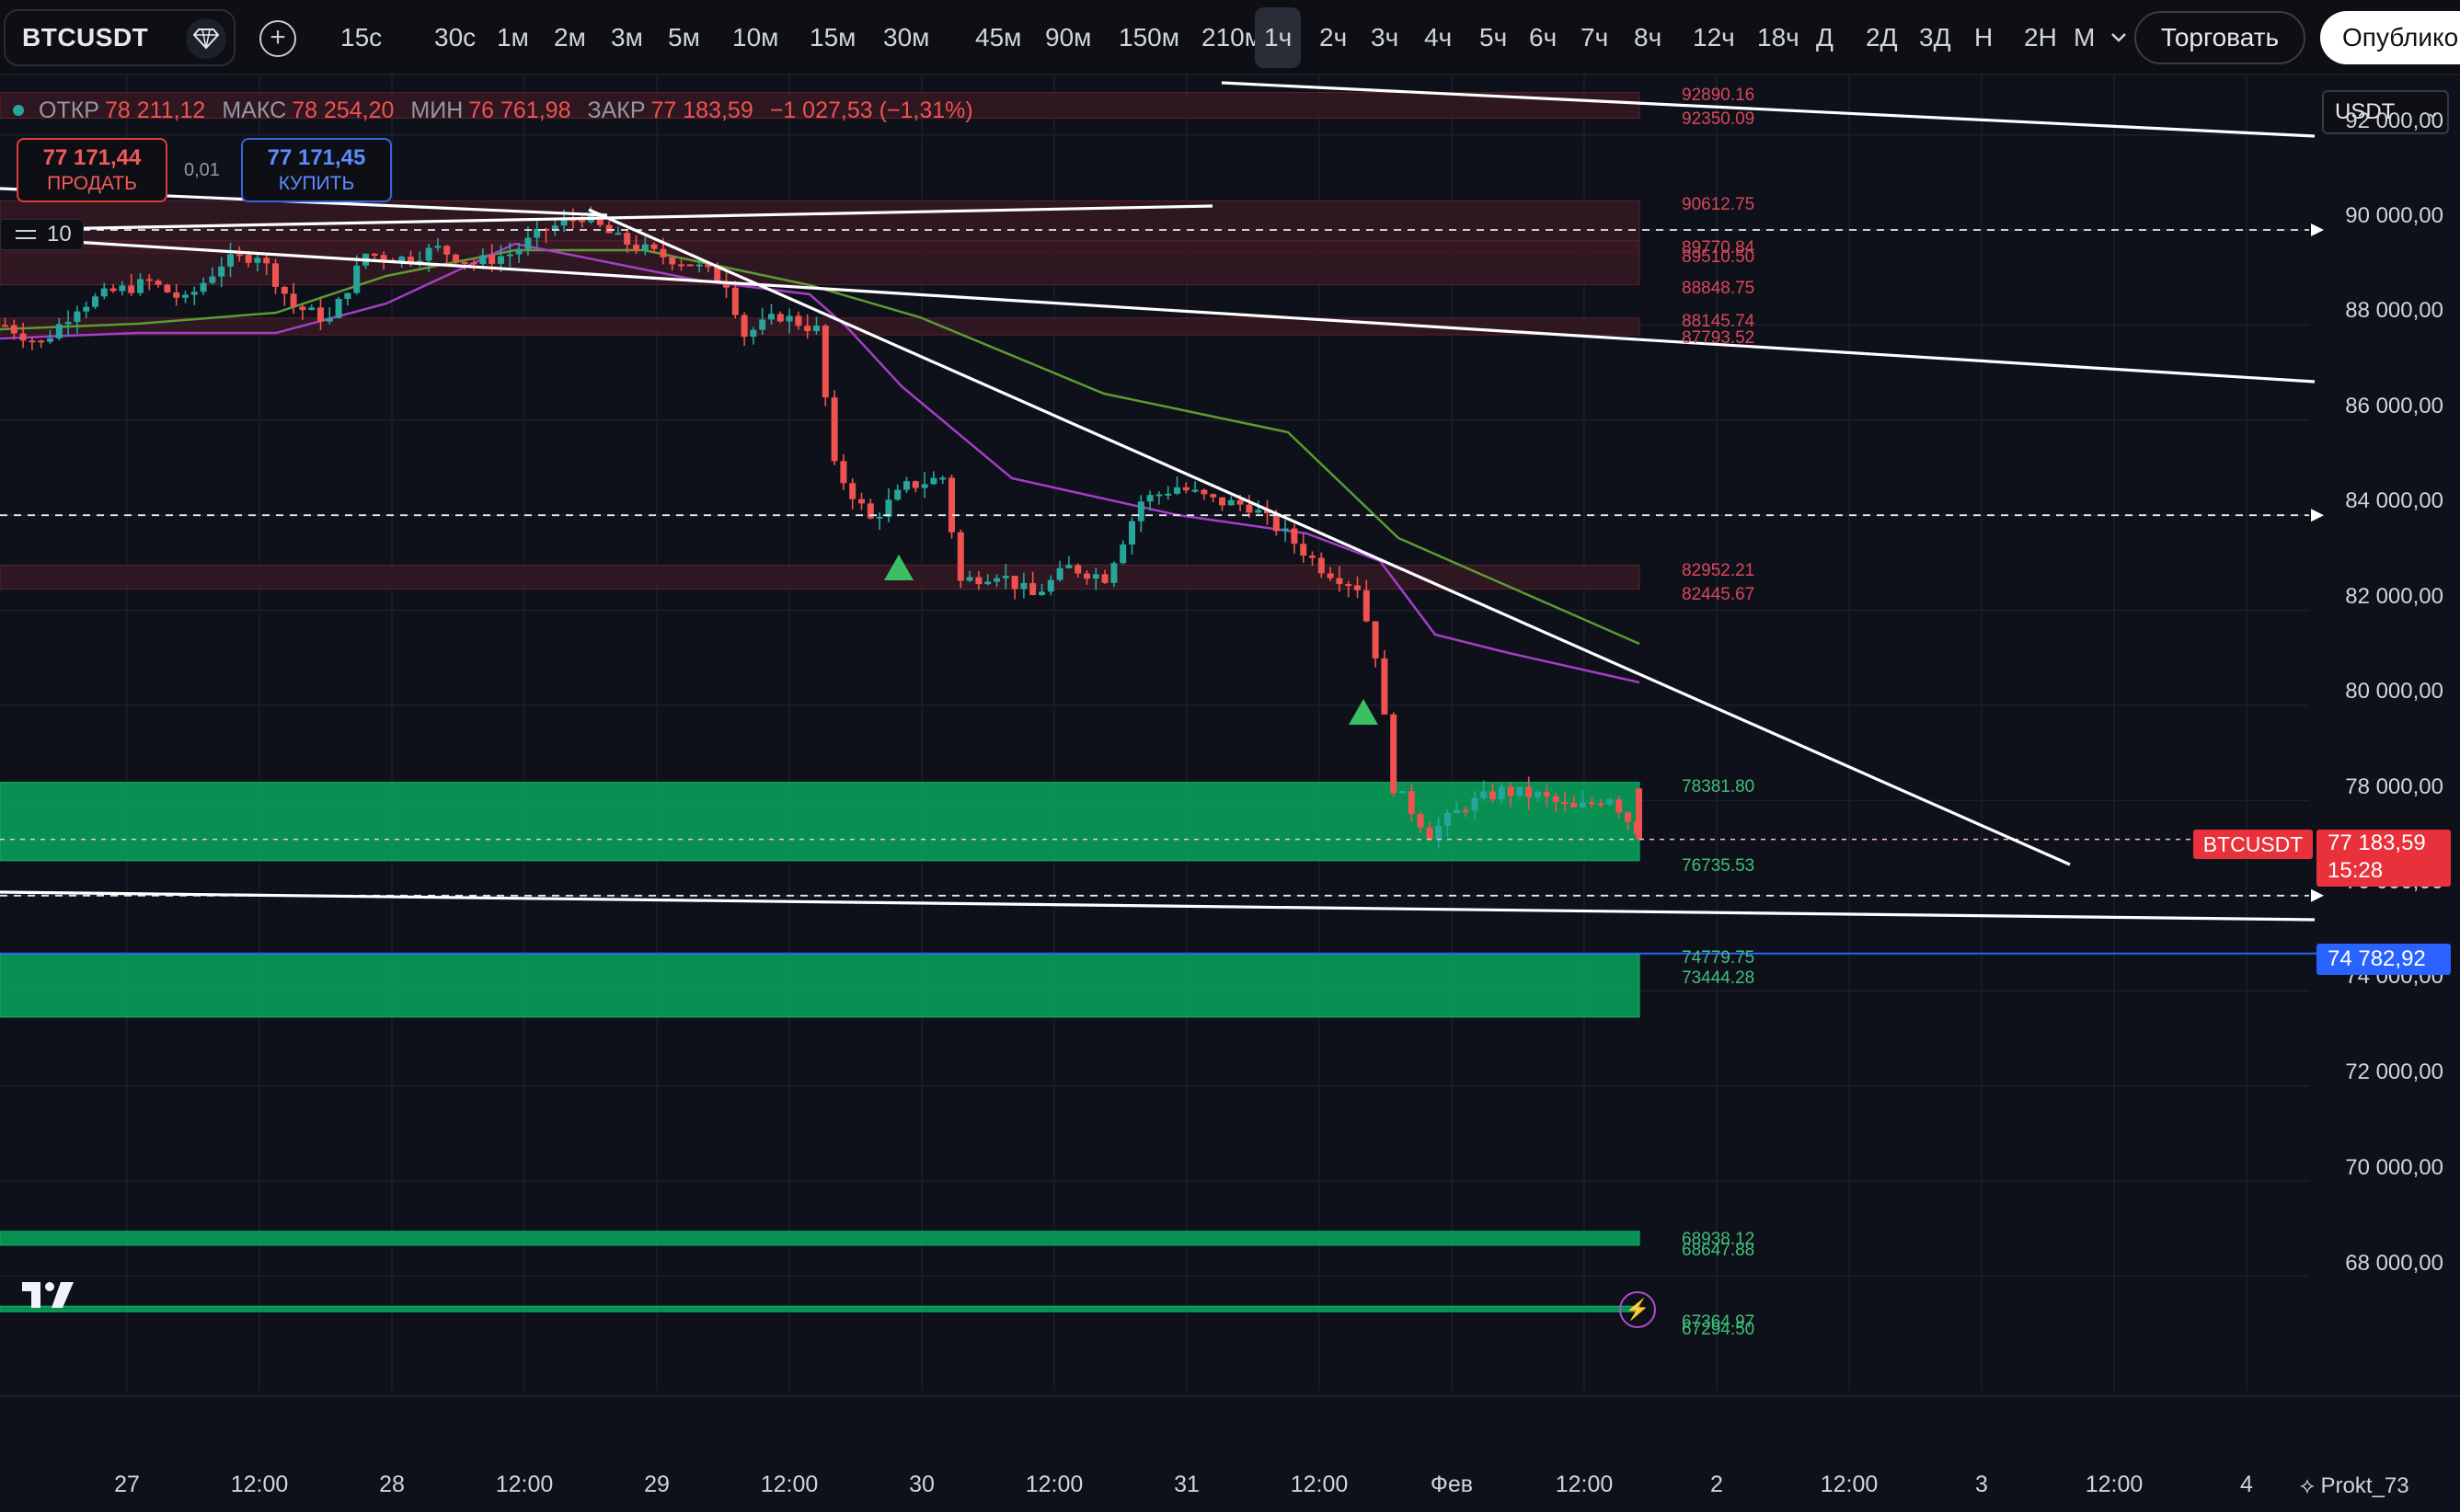  What do you see at coordinates (277, 38) in the screenshot?
I see `compare-symbol-button: +` at bounding box center [277, 38].